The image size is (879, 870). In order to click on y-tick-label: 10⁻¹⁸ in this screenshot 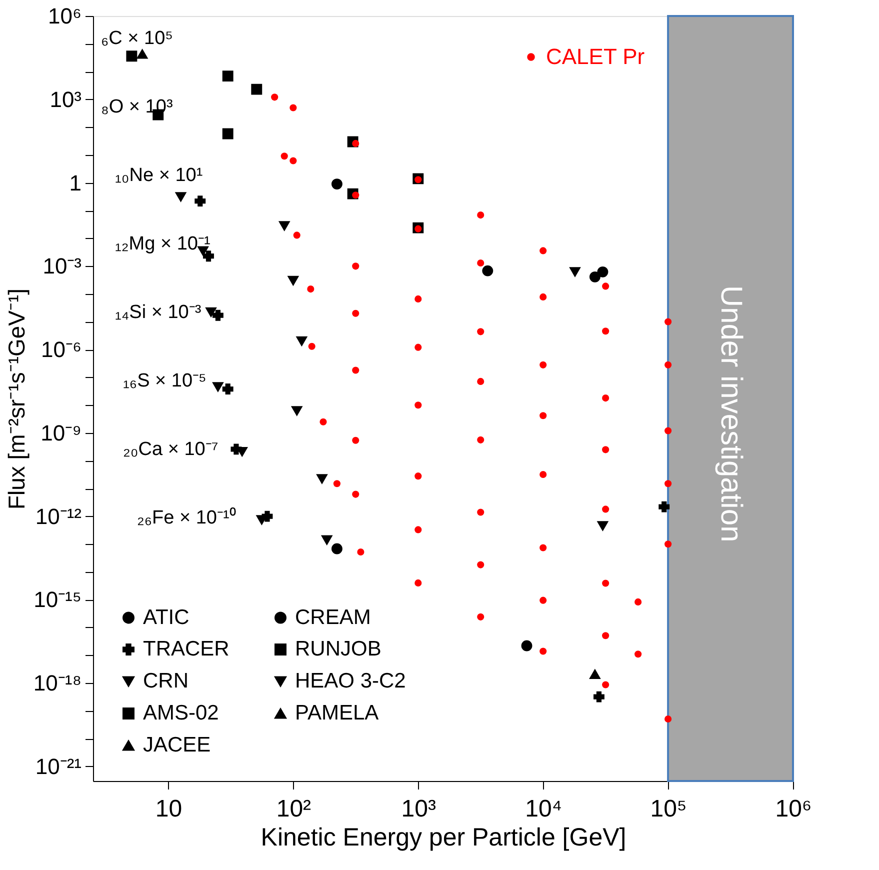, I will do `click(57, 683)`.